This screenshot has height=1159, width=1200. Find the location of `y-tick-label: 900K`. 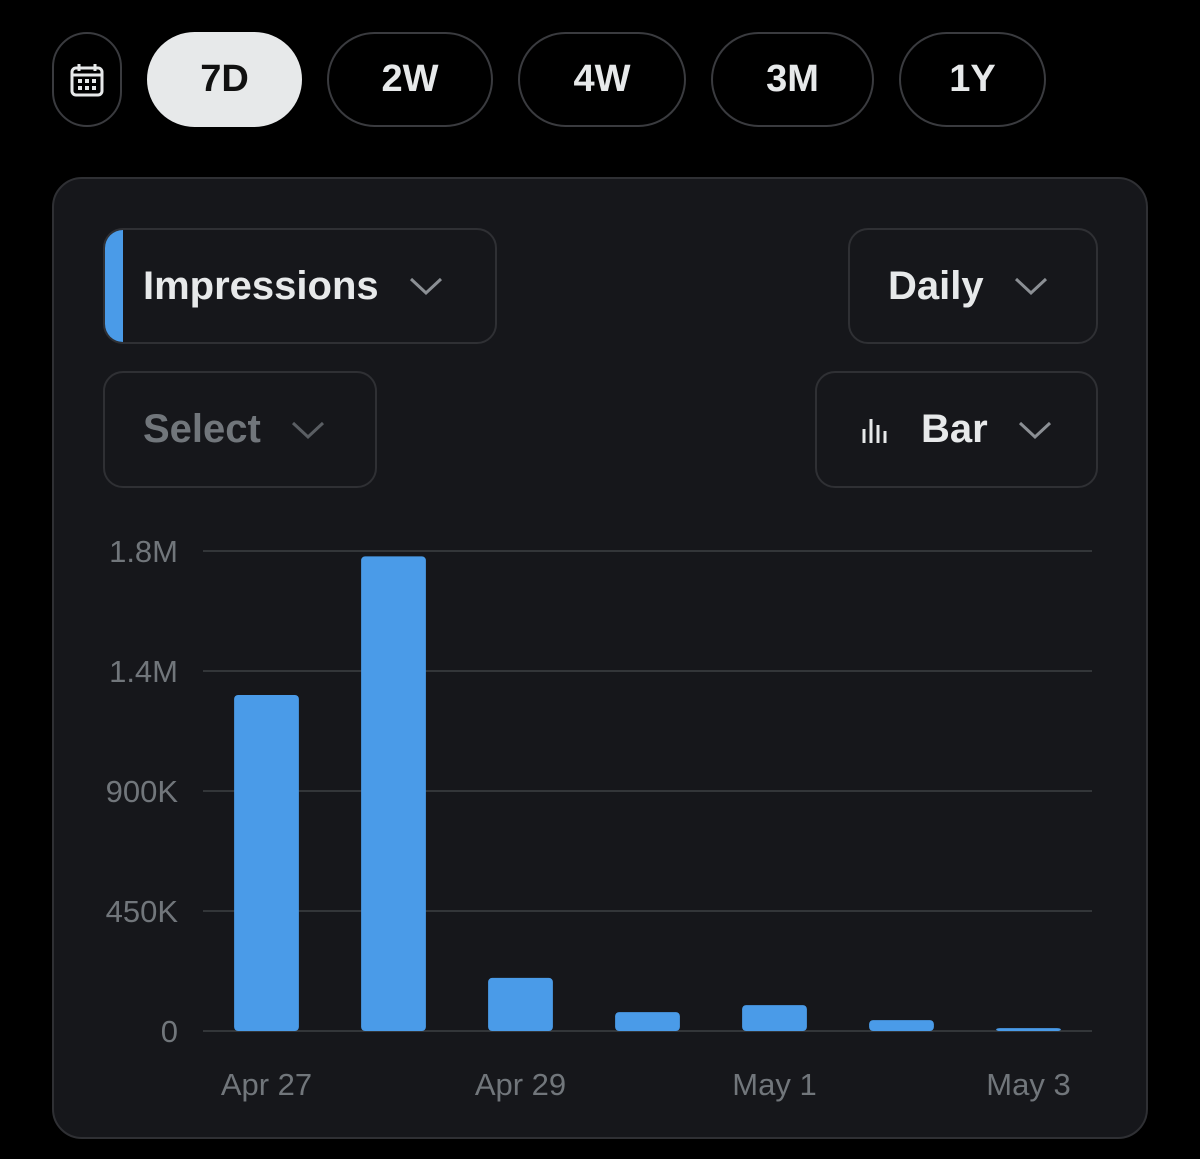

y-tick-label: 900K is located at coordinates (142, 791).